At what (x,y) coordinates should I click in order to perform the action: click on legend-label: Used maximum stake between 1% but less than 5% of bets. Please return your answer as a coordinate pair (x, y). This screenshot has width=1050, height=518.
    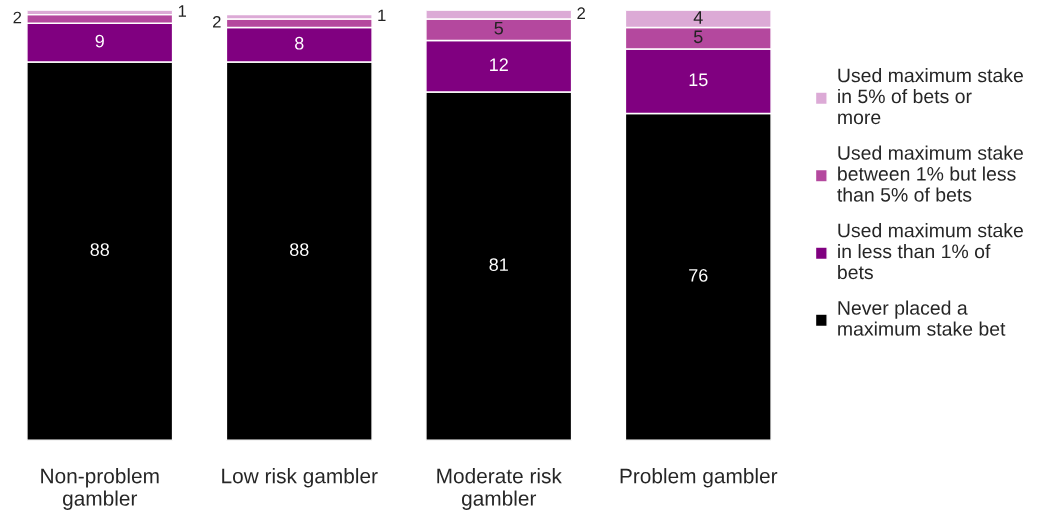
    Looking at the image, I should click on (930, 173).